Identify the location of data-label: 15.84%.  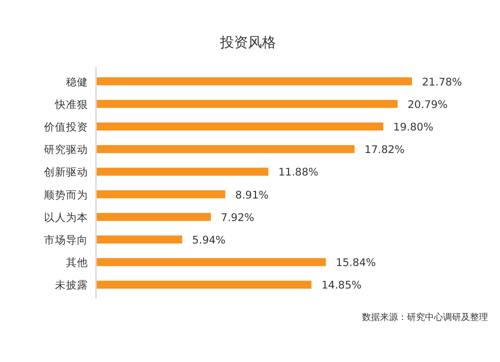
(356, 263).